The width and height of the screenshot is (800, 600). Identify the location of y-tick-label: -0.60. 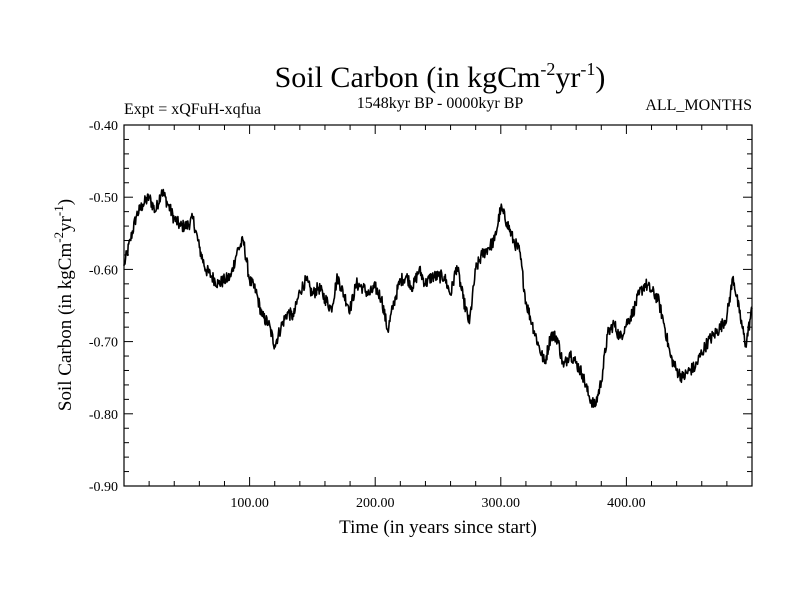
(103, 270).